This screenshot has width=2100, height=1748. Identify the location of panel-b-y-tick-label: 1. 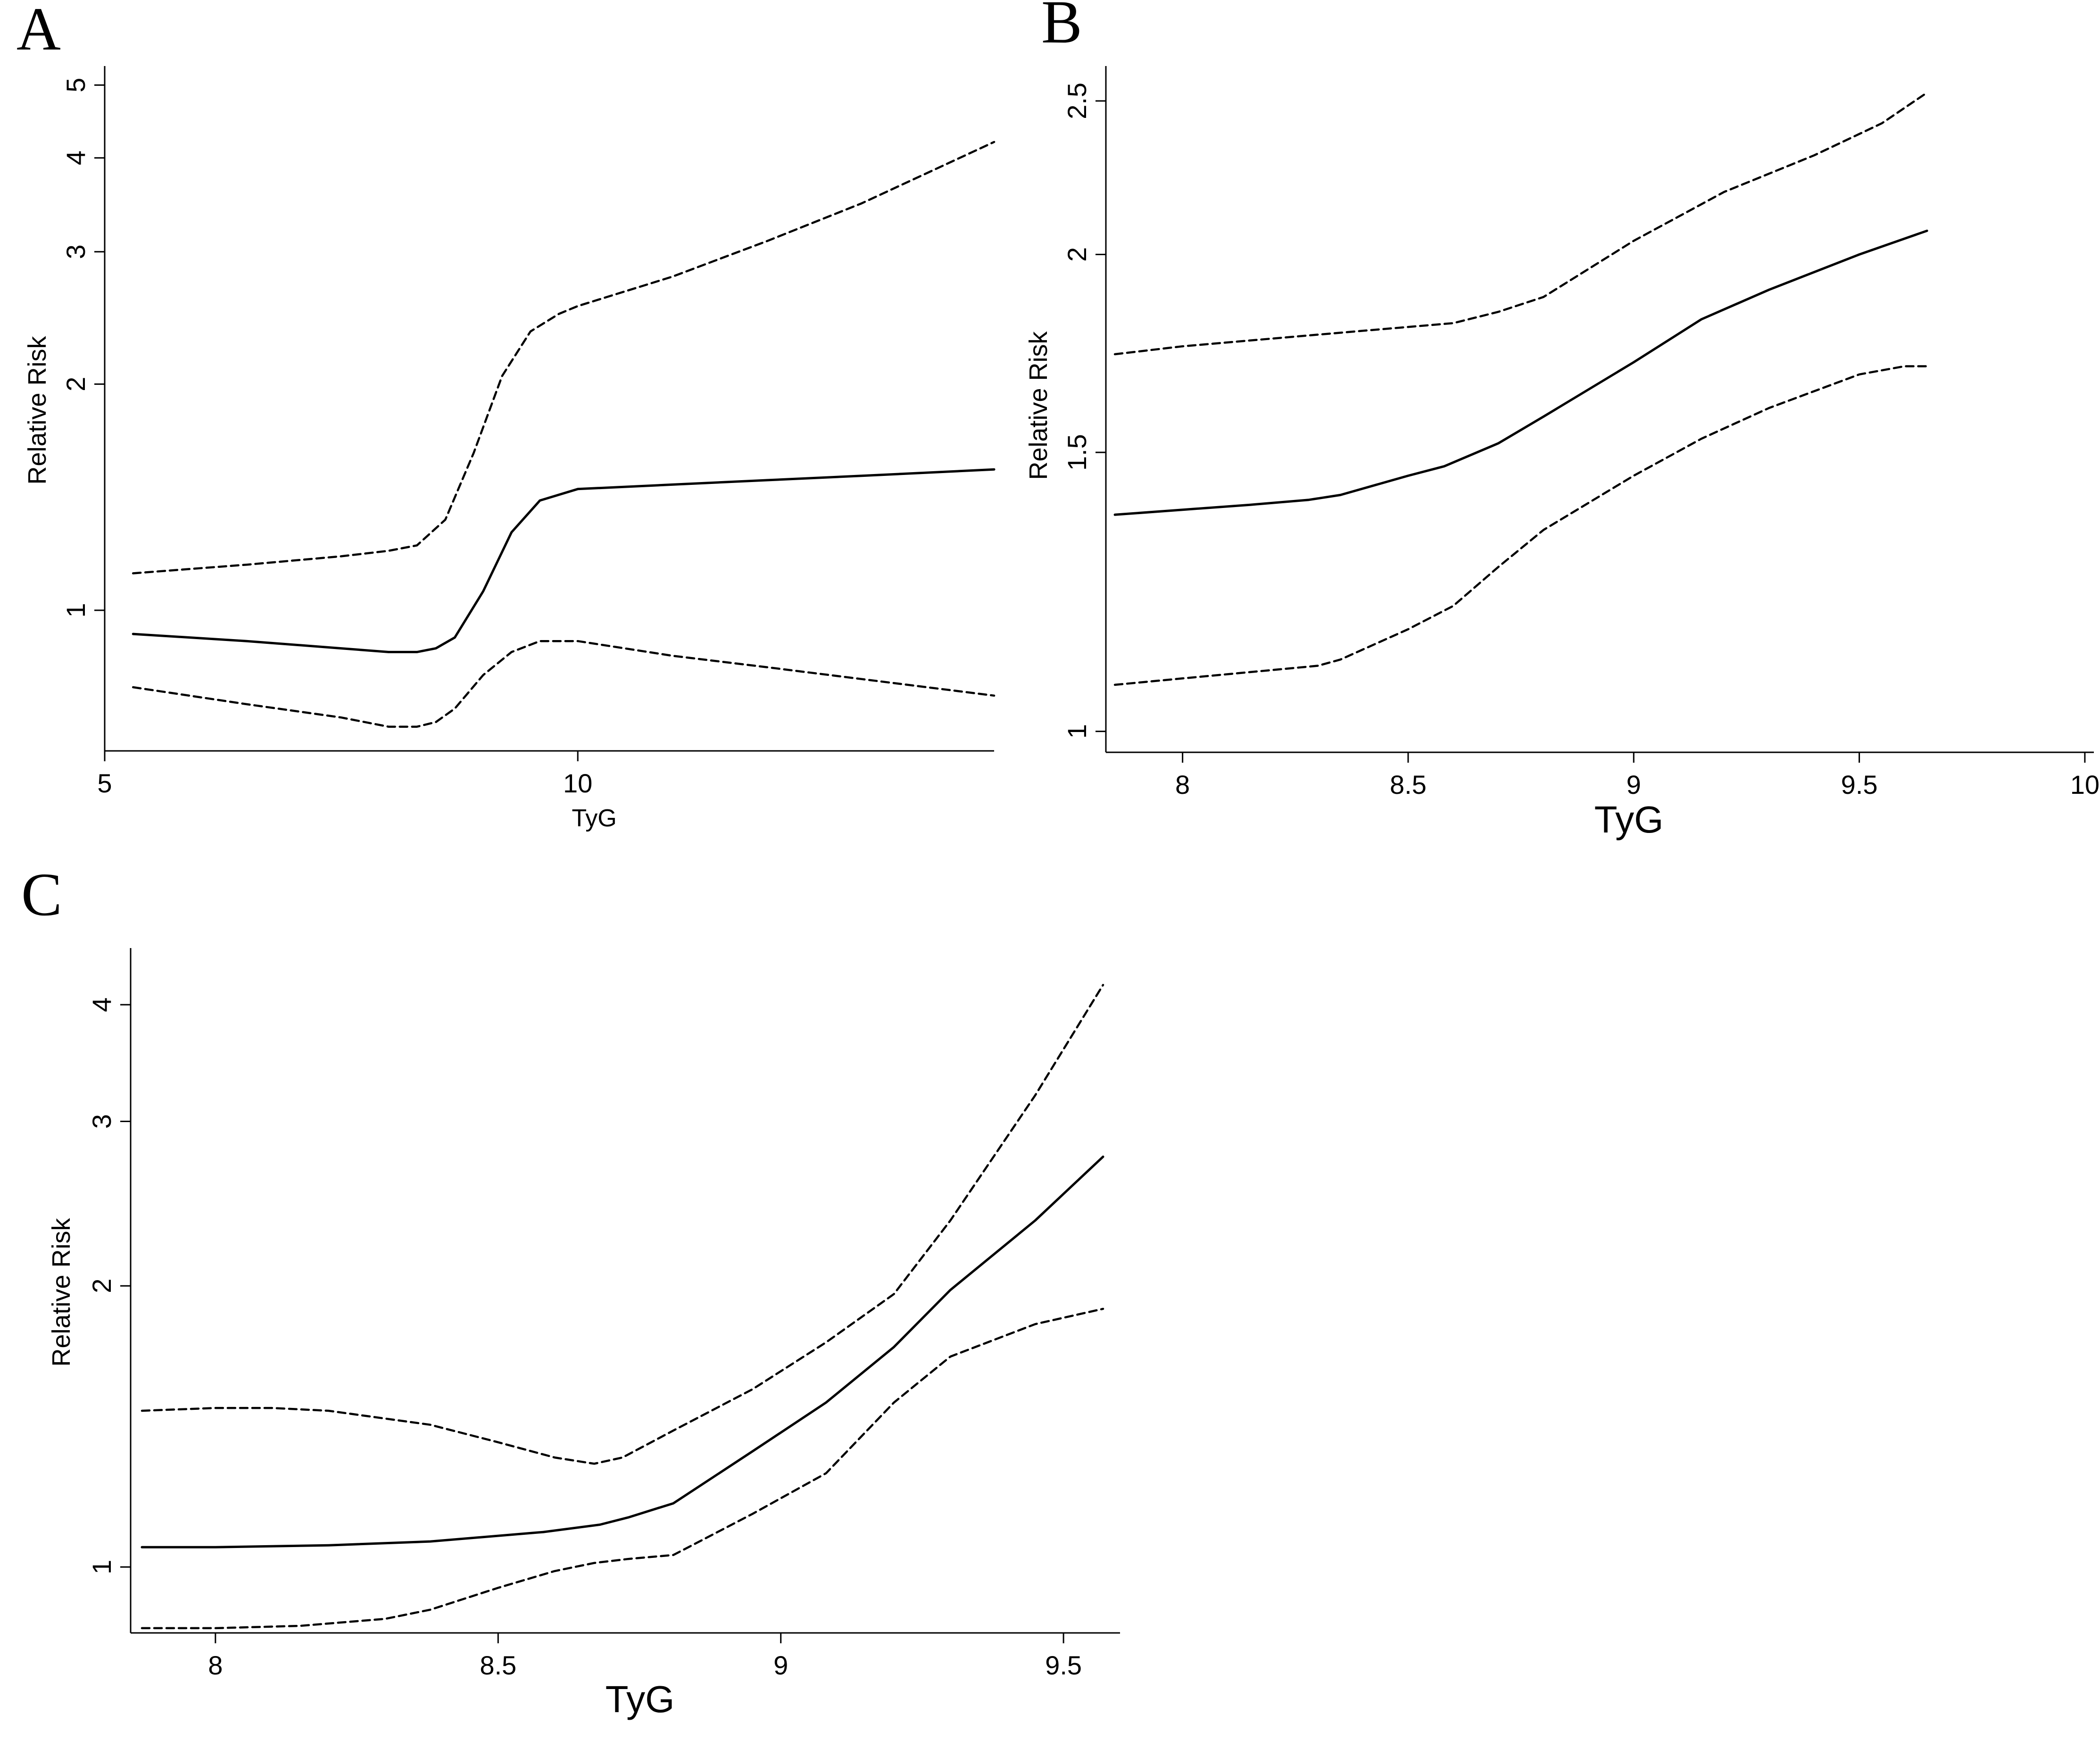
(1077, 731).